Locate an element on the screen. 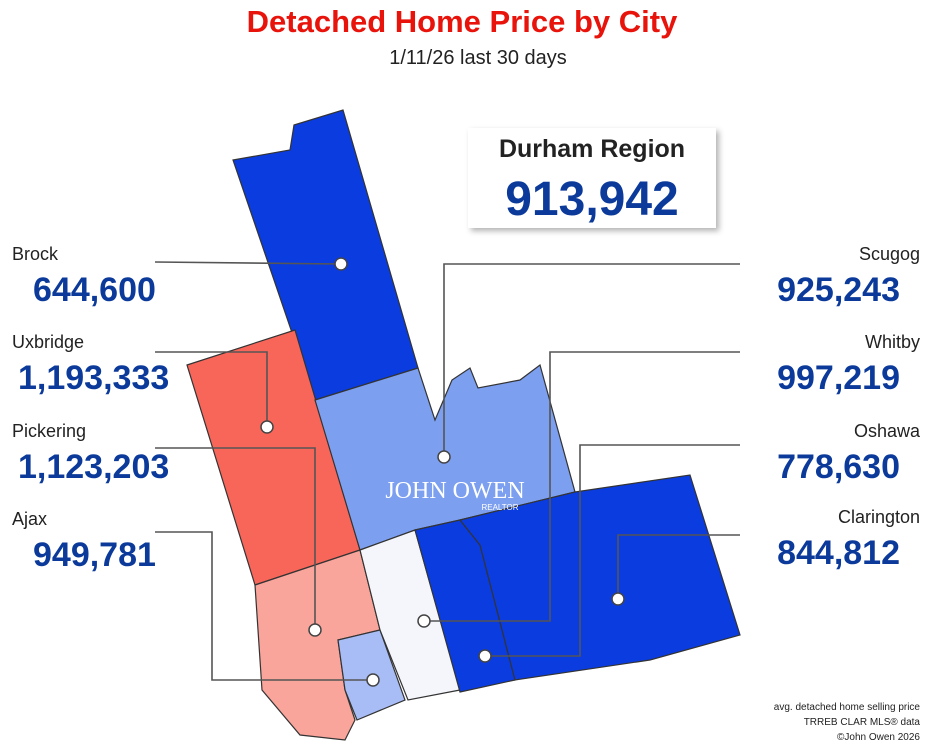  logo-name: JOHN OWEN is located at coordinates (454, 491).